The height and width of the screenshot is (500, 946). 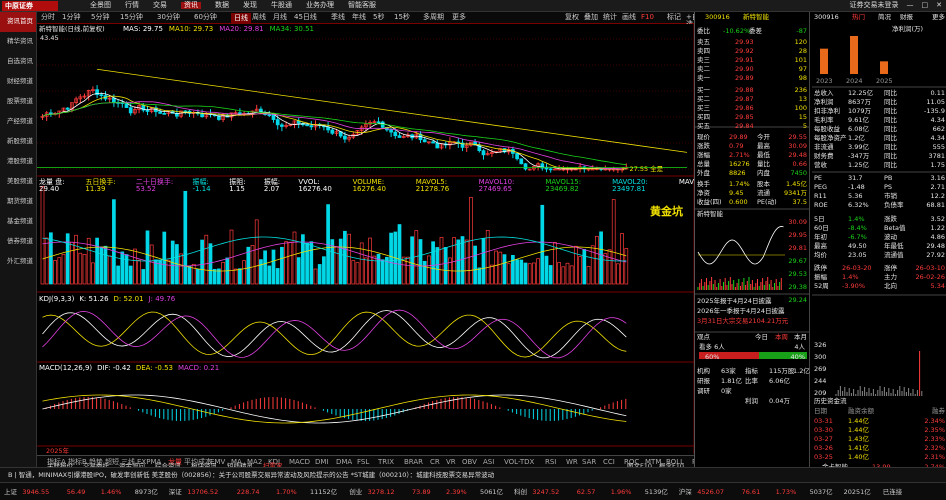 What do you see at coordinates (338, 17) in the screenshot?
I see `period-tab: 季线` at bounding box center [338, 17].